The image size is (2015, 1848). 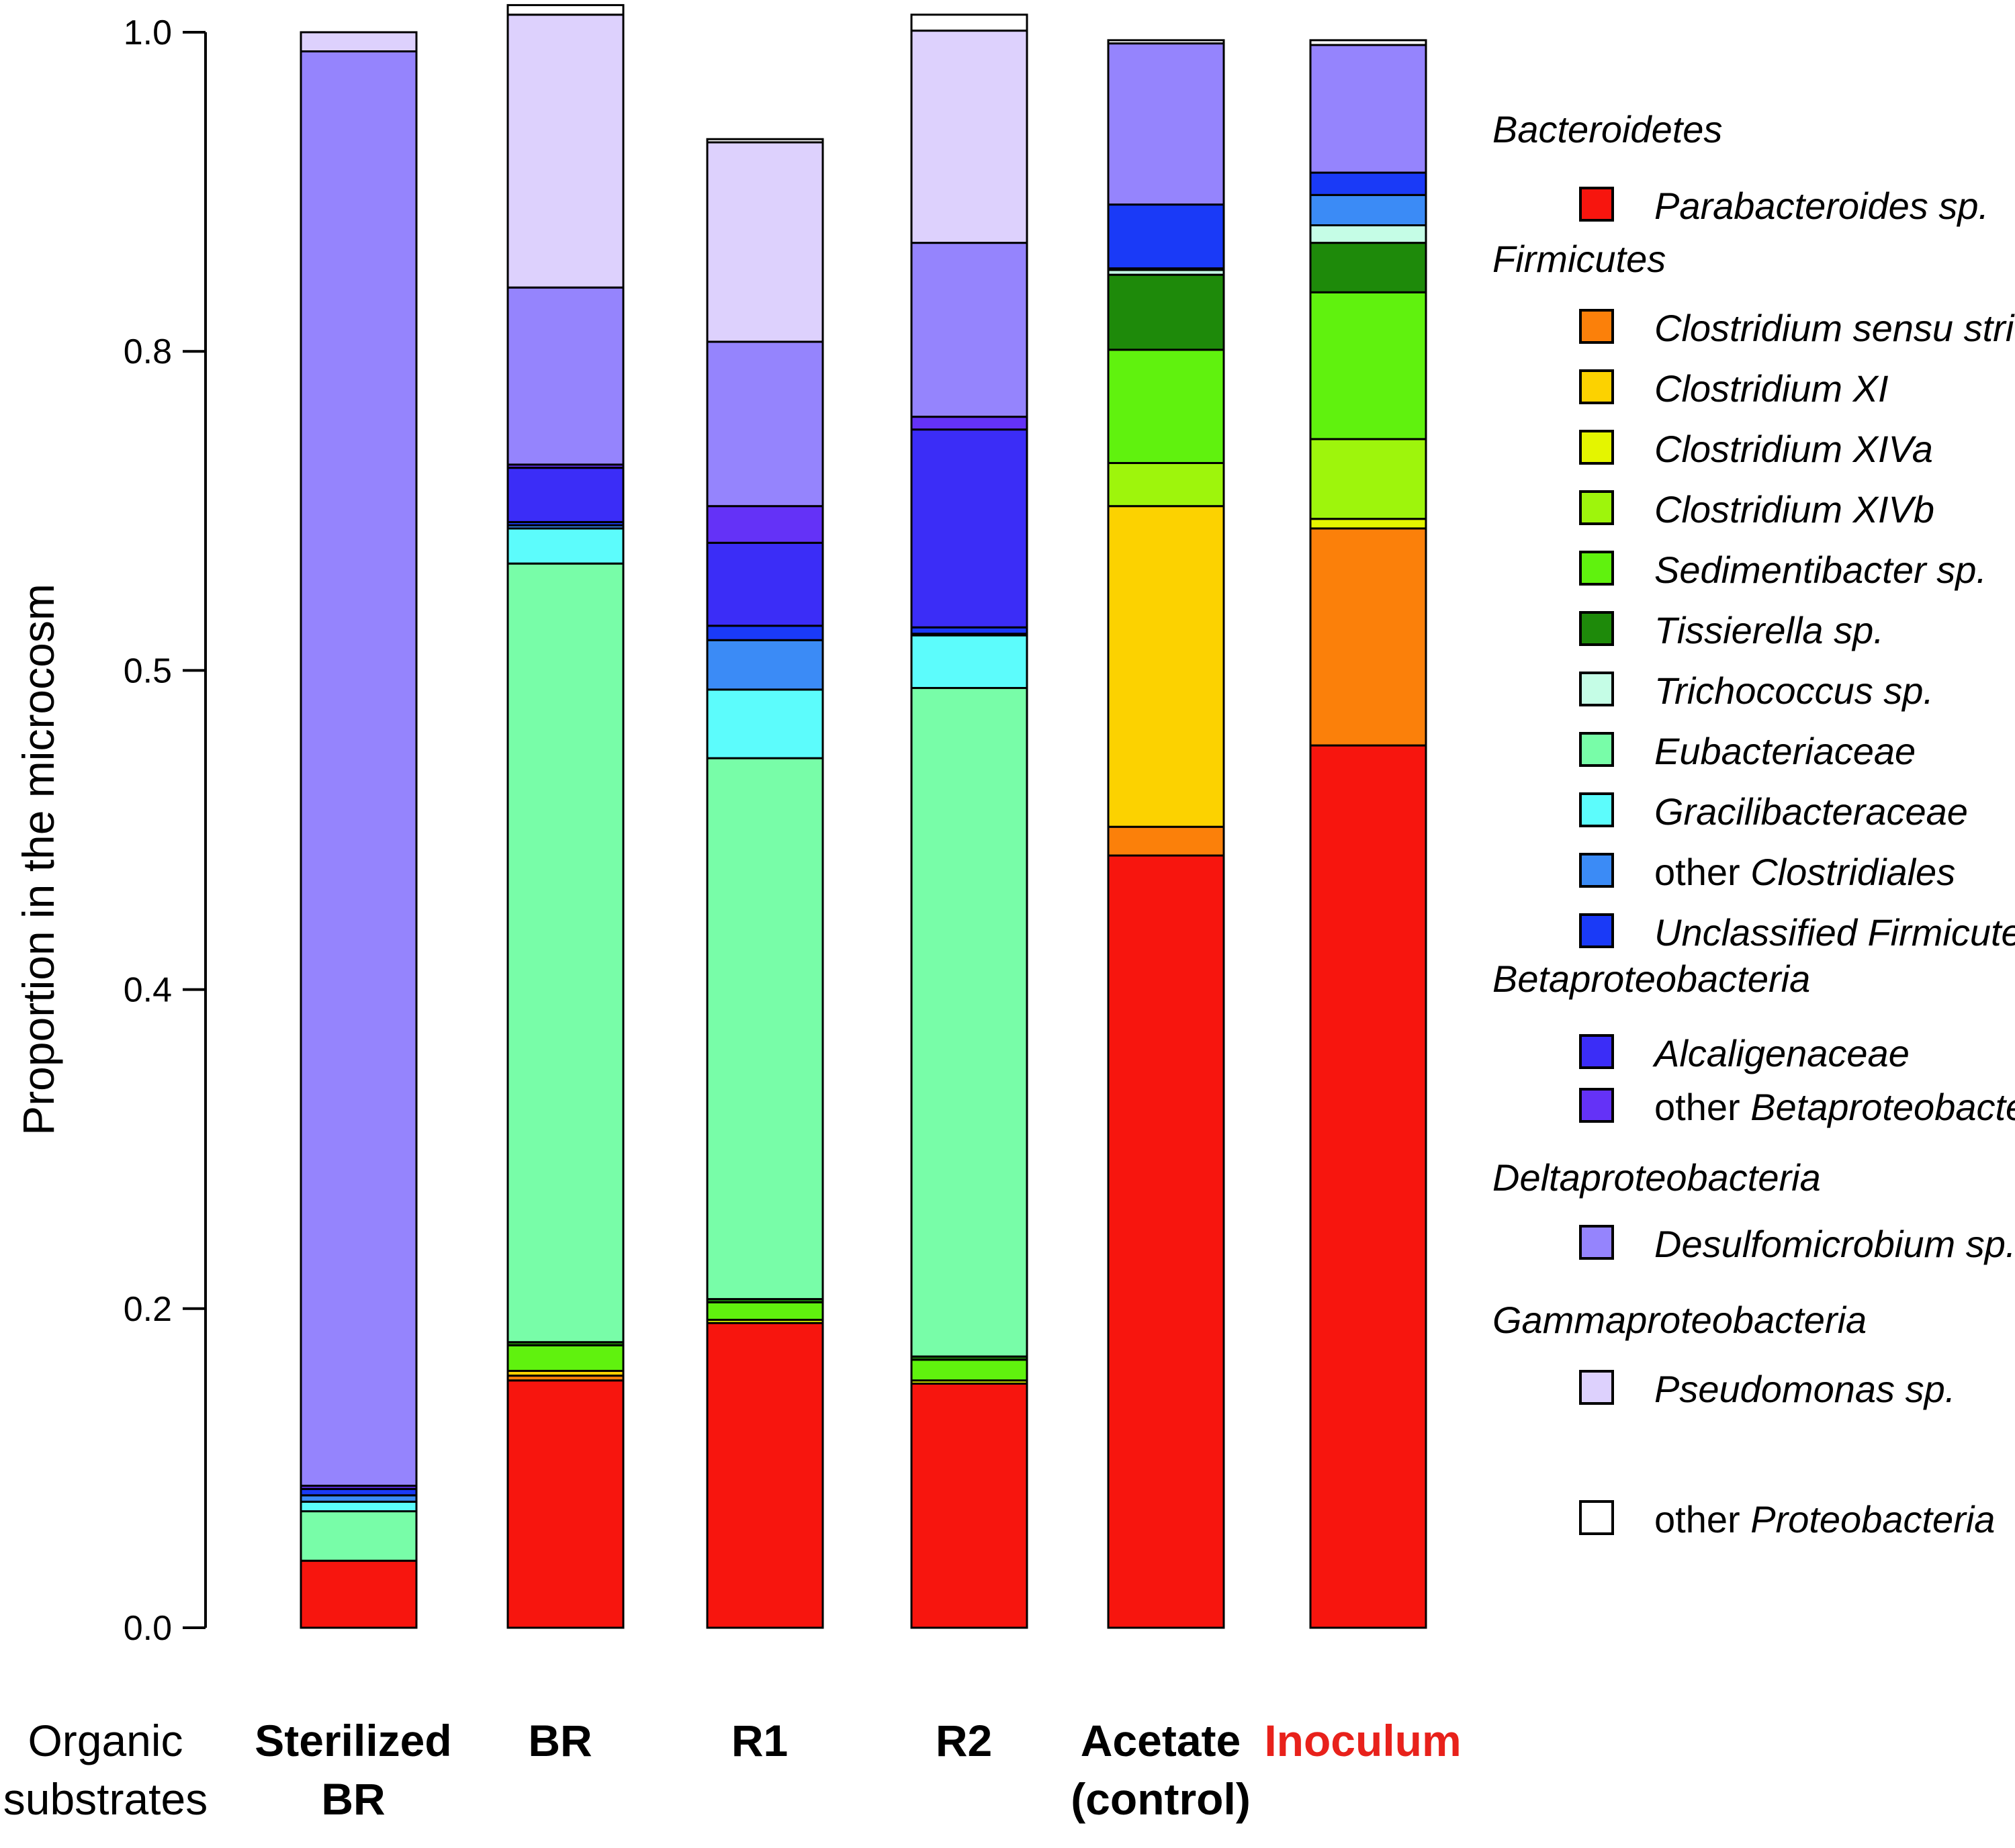 What do you see at coordinates (1821, 570) in the screenshot?
I see `legend-label: Sedimentibacter sp.` at bounding box center [1821, 570].